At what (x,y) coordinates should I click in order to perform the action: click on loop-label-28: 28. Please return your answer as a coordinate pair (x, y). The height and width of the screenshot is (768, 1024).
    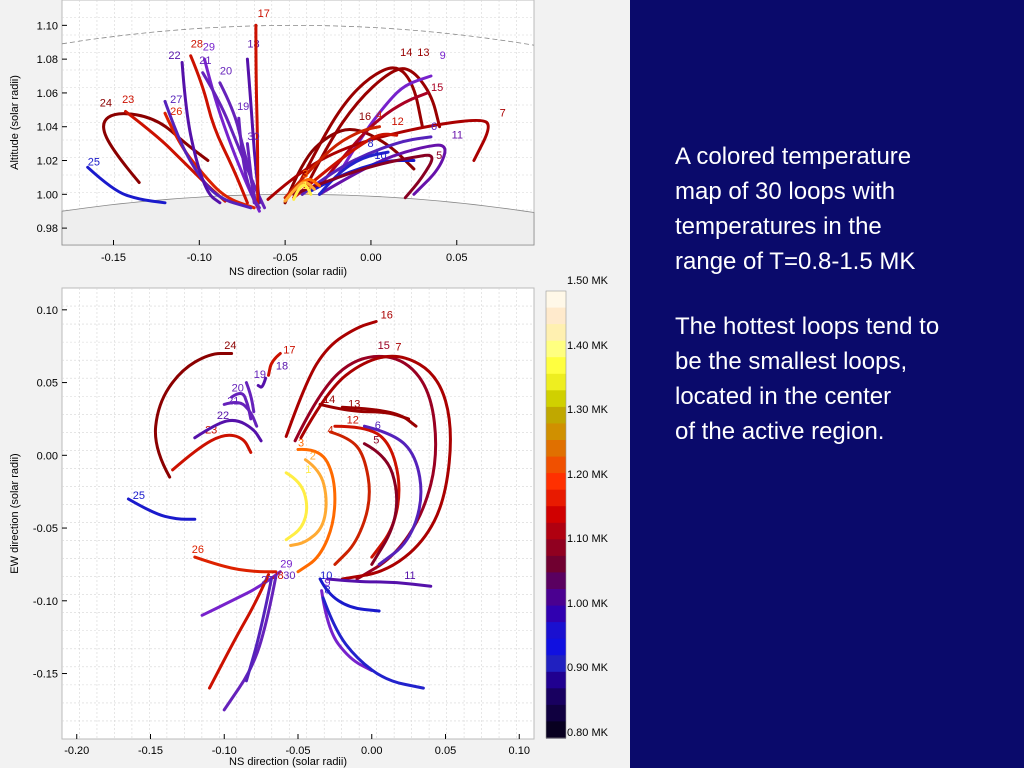
    Looking at the image, I should click on (197, 44).